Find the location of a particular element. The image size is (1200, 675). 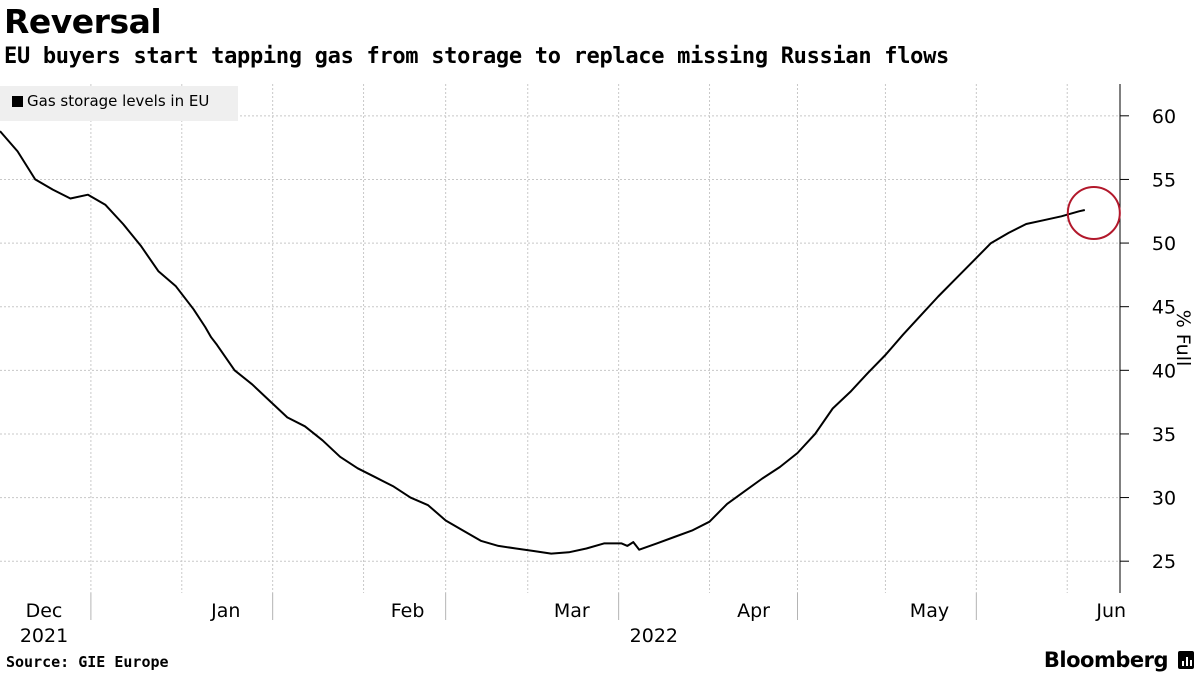

y-tick-label: 45 is located at coordinates (1164, 308).